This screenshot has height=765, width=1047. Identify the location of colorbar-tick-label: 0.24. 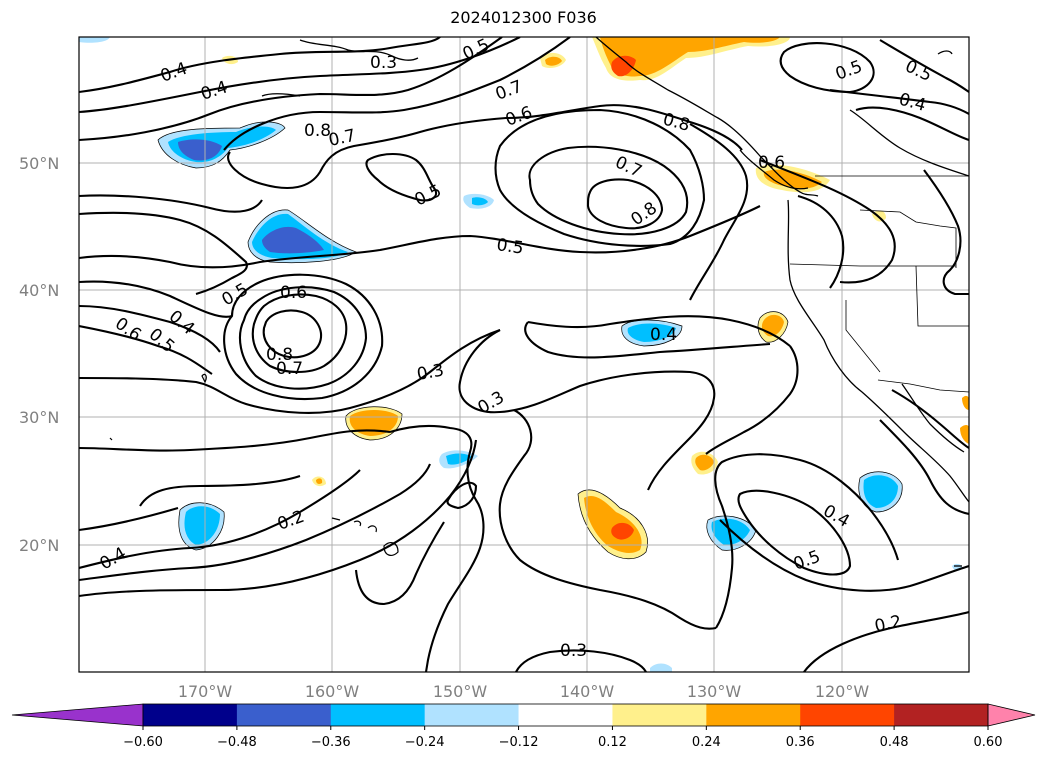
(706, 742).